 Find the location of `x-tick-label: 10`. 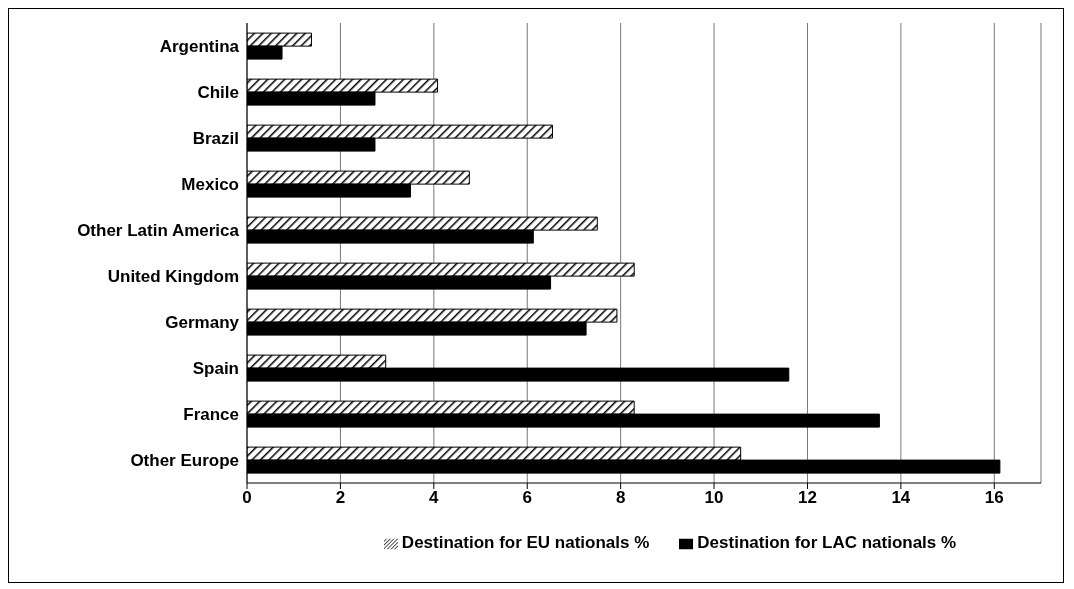

x-tick-label: 10 is located at coordinates (714, 498).